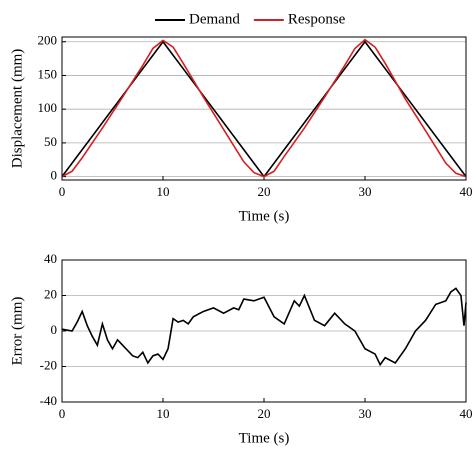  What do you see at coordinates (264, 327) in the screenshot?
I see `data-line` at bounding box center [264, 327].